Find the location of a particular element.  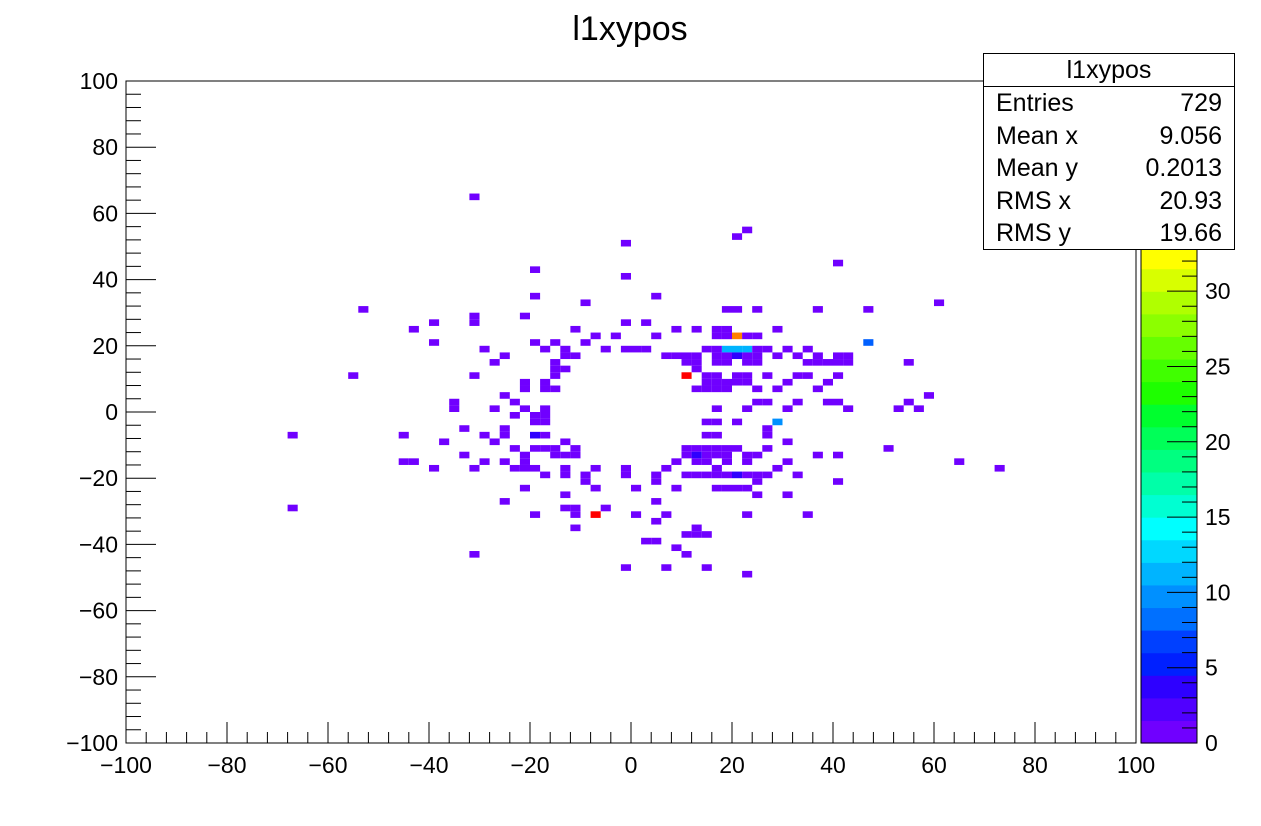

stats-label: Entries is located at coordinates (1035, 103).